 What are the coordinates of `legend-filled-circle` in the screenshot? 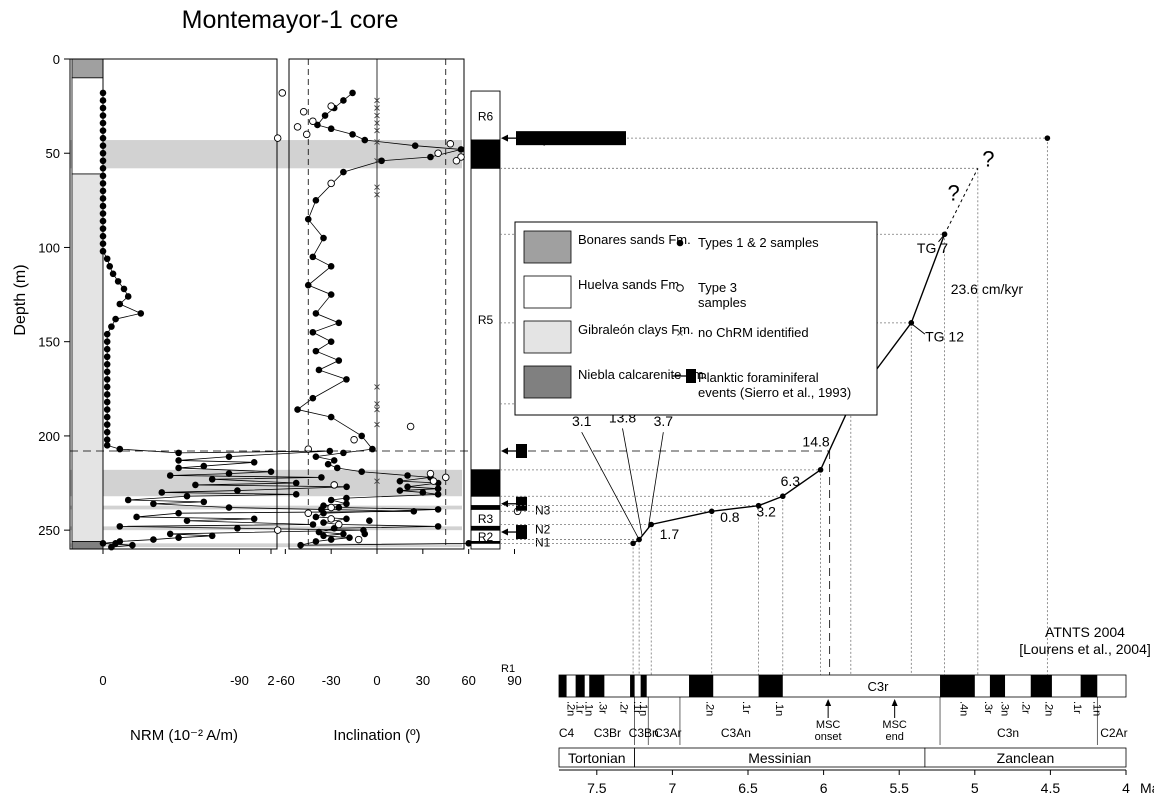 It's located at (680, 243).